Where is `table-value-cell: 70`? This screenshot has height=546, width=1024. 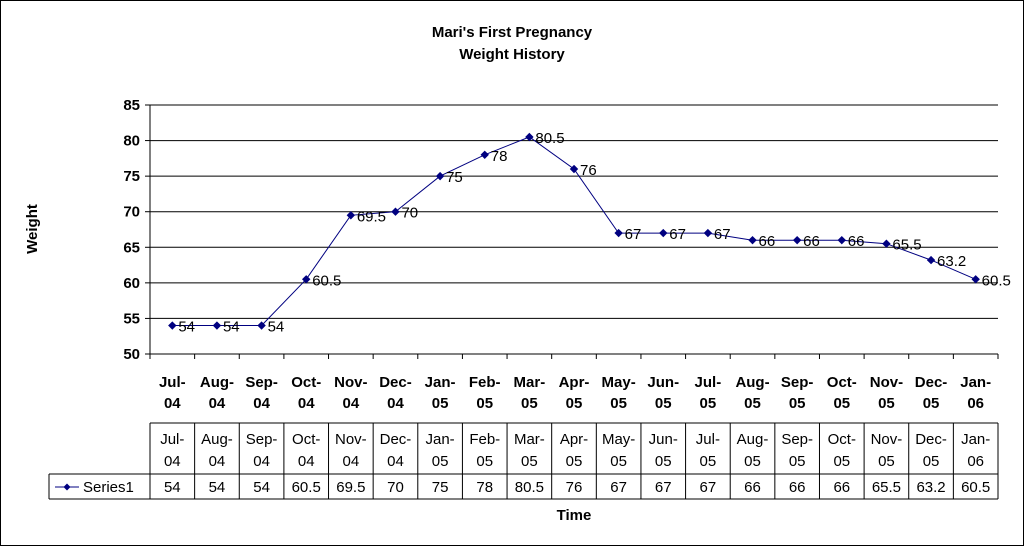 table-value-cell: 70 is located at coordinates (395, 487).